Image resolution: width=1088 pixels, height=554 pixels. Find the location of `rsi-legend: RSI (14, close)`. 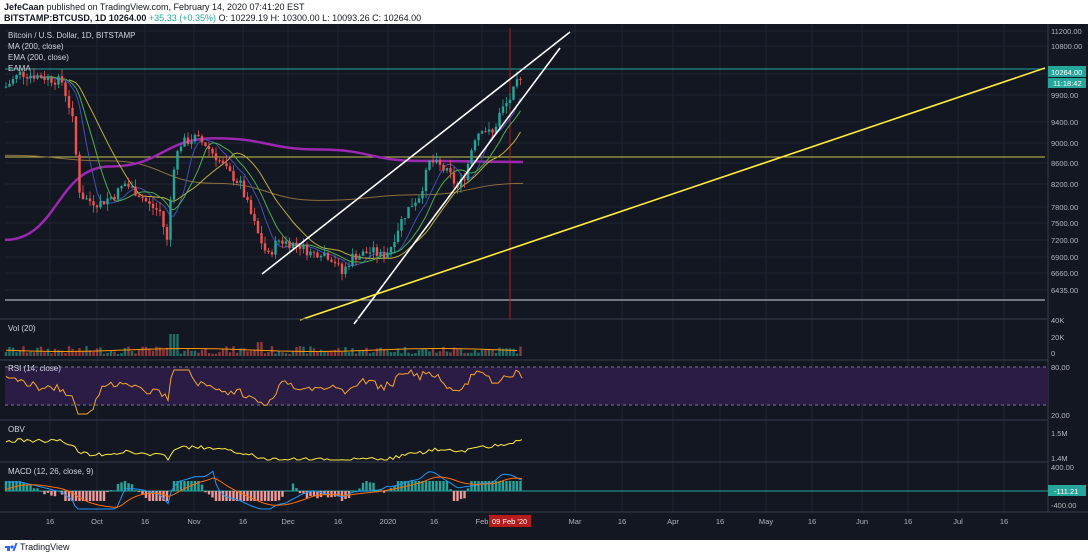

rsi-legend: RSI (14, close) is located at coordinates (34, 368).